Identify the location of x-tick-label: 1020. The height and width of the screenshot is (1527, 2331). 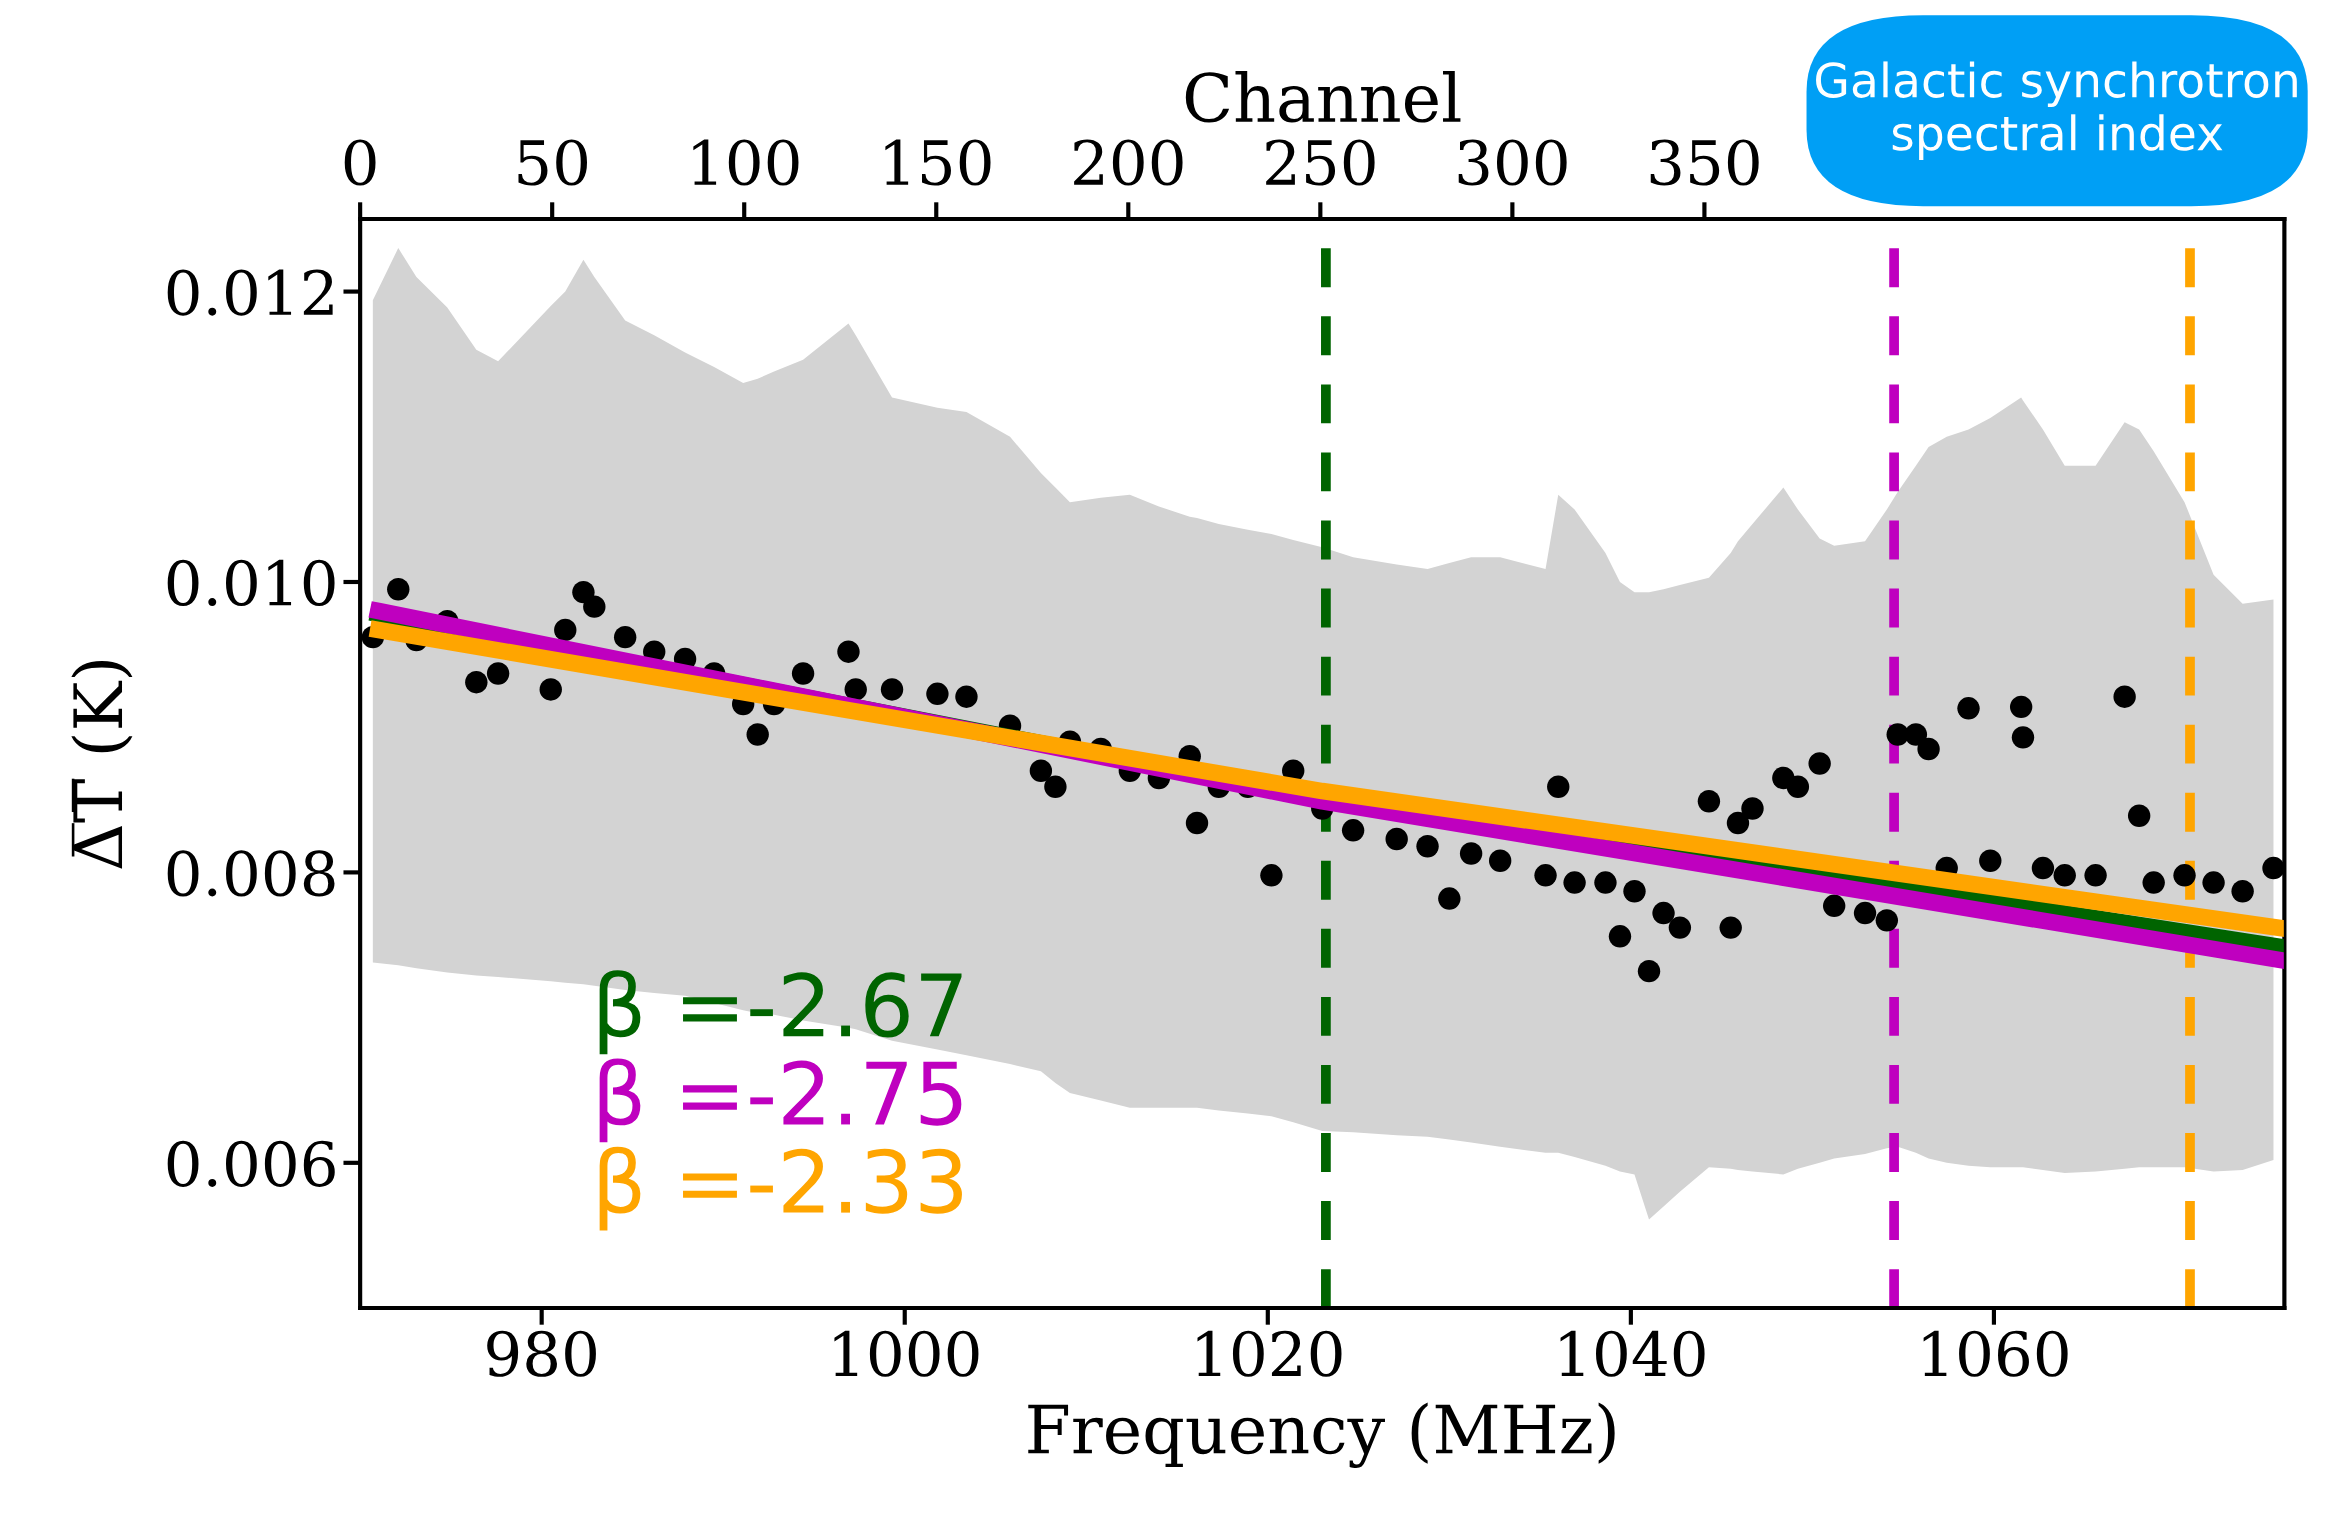
(1269, 1353).